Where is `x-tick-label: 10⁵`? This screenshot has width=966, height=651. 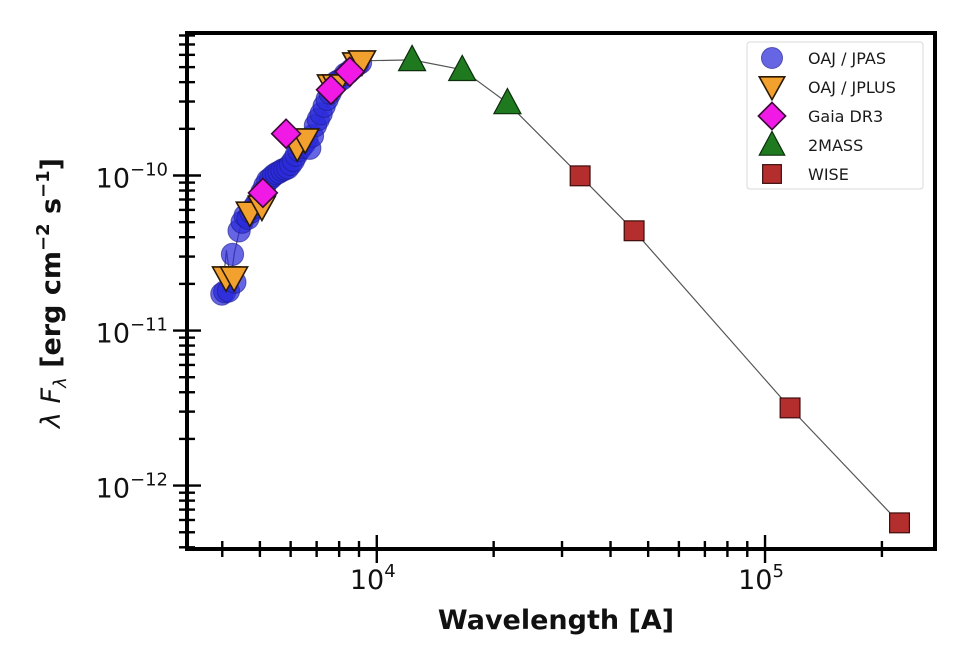 x-tick-label: 10⁵ is located at coordinates (761, 578).